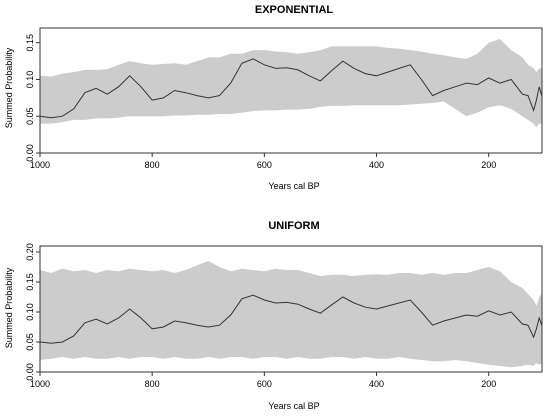 The height and width of the screenshot is (416, 550). Describe the element at coordinates (30, 252) in the screenshot. I see `uniform-y-tick-label: 0.20` at that location.